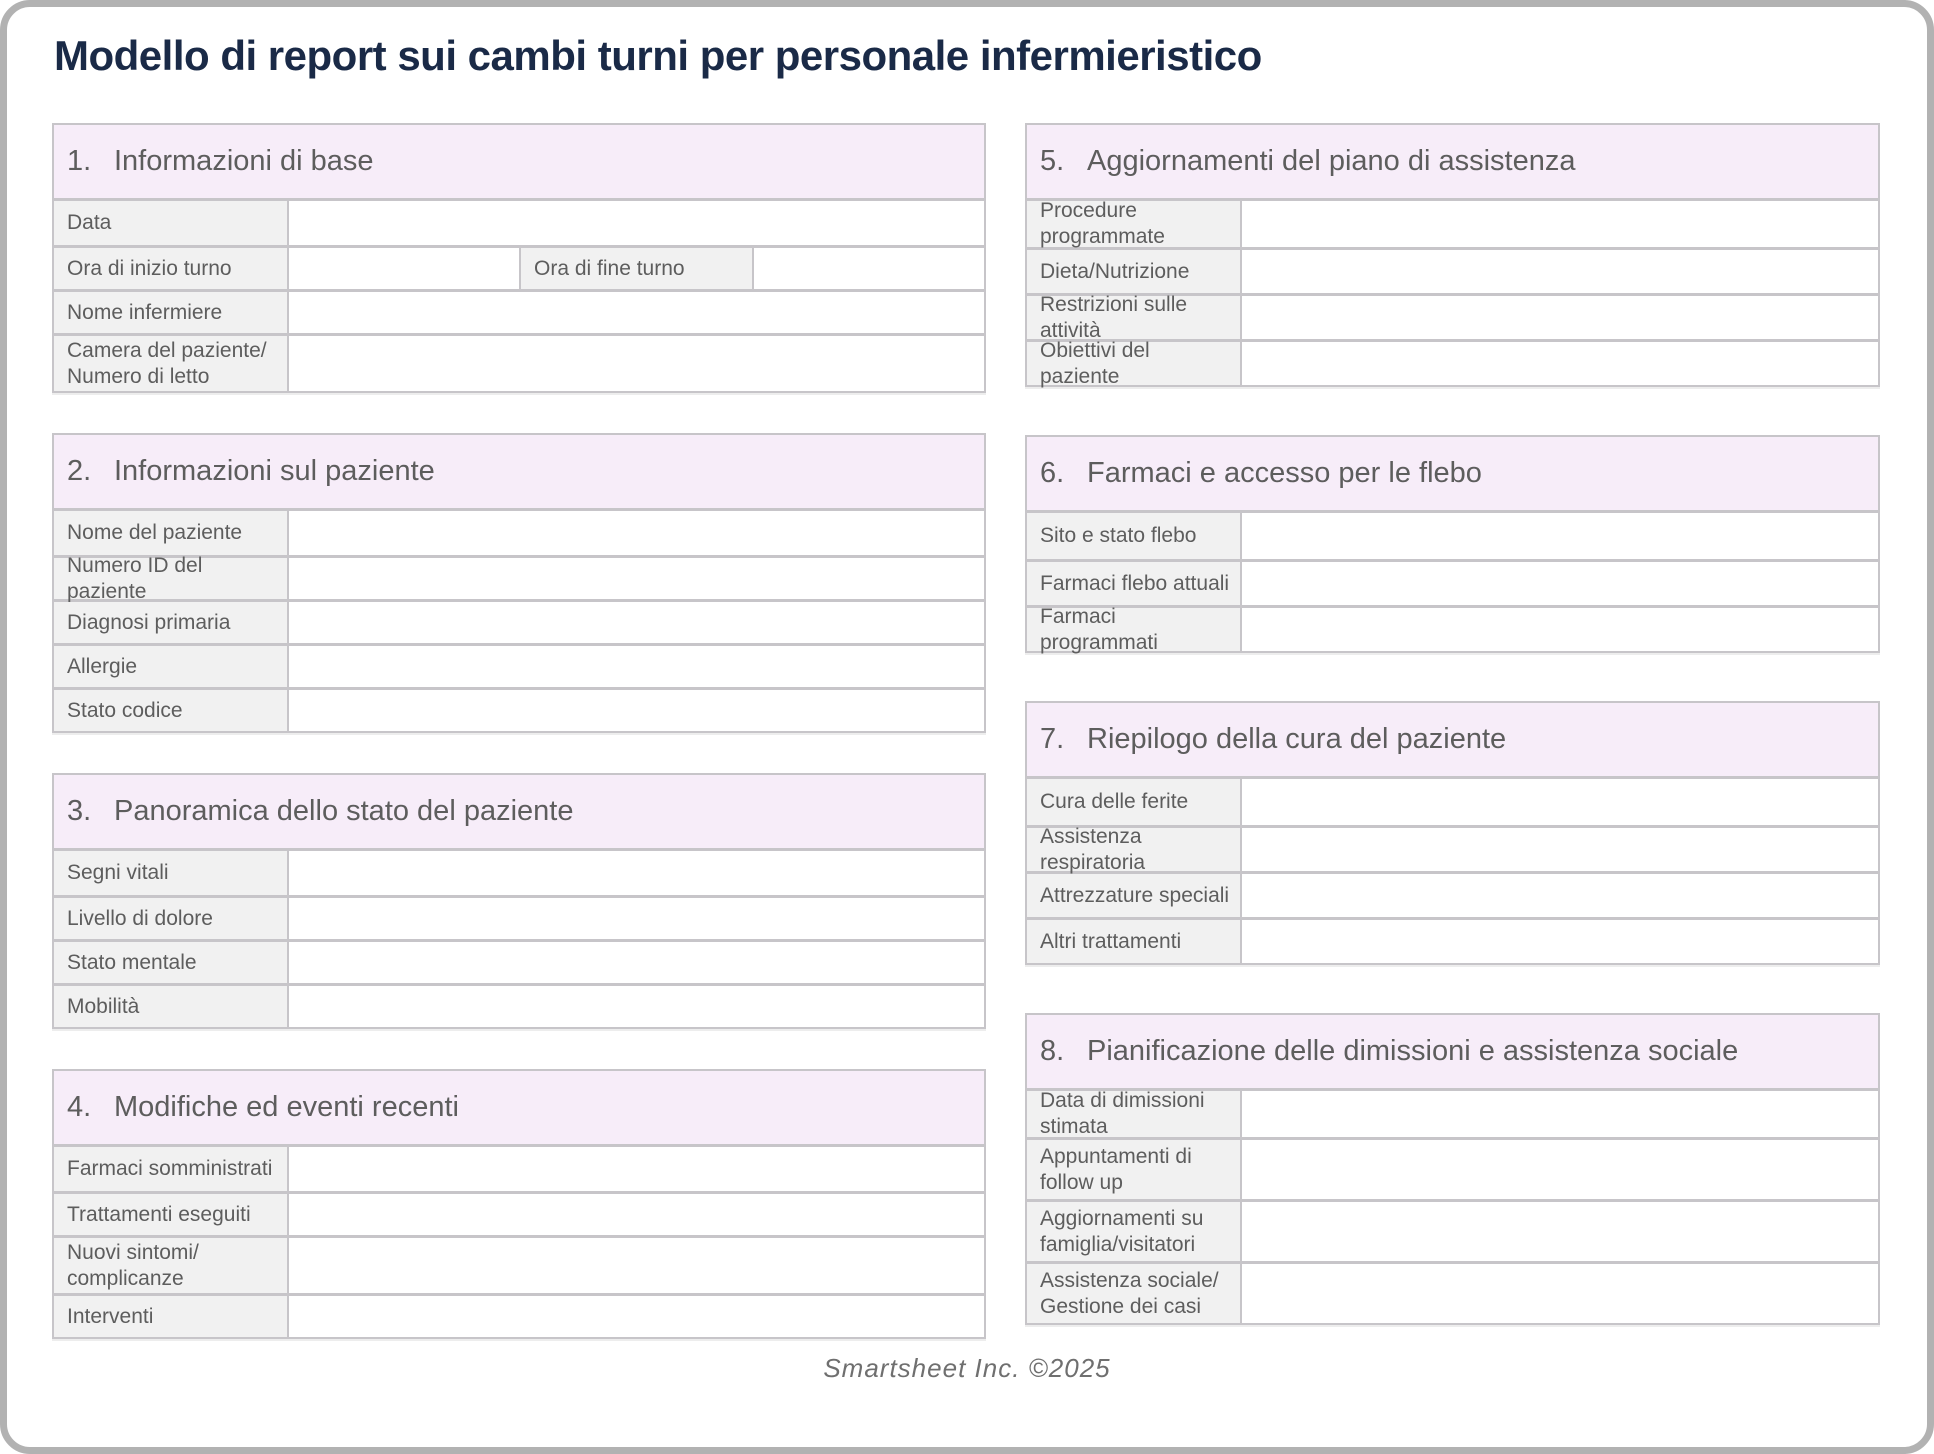 This screenshot has width=1934, height=1454. I want to click on table-row: Interventi, so click(519, 1315).